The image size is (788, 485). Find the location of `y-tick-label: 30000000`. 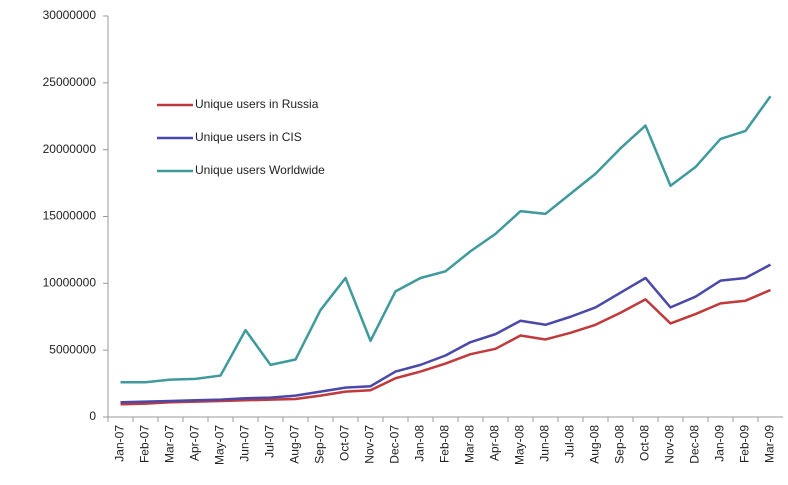

y-tick-label: 30000000 is located at coordinates (70, 15).